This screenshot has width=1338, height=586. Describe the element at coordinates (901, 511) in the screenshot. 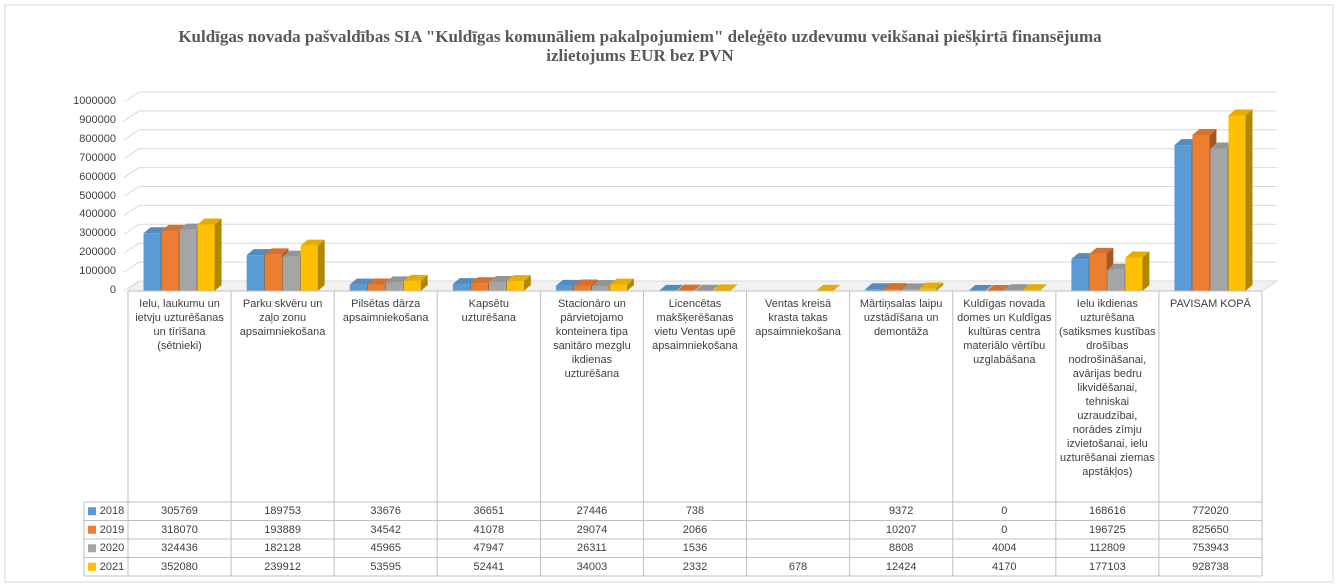

I see `table-value: 9372` at that location.